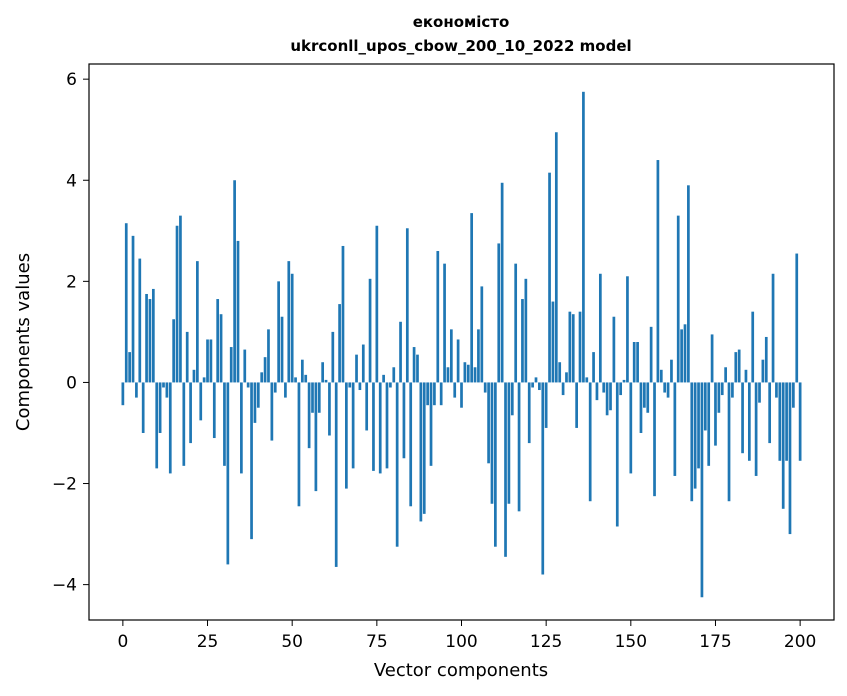 The width and height of the screenshot is (847, 696). I want to click on x-tick-label: 150, so click(631, 642).